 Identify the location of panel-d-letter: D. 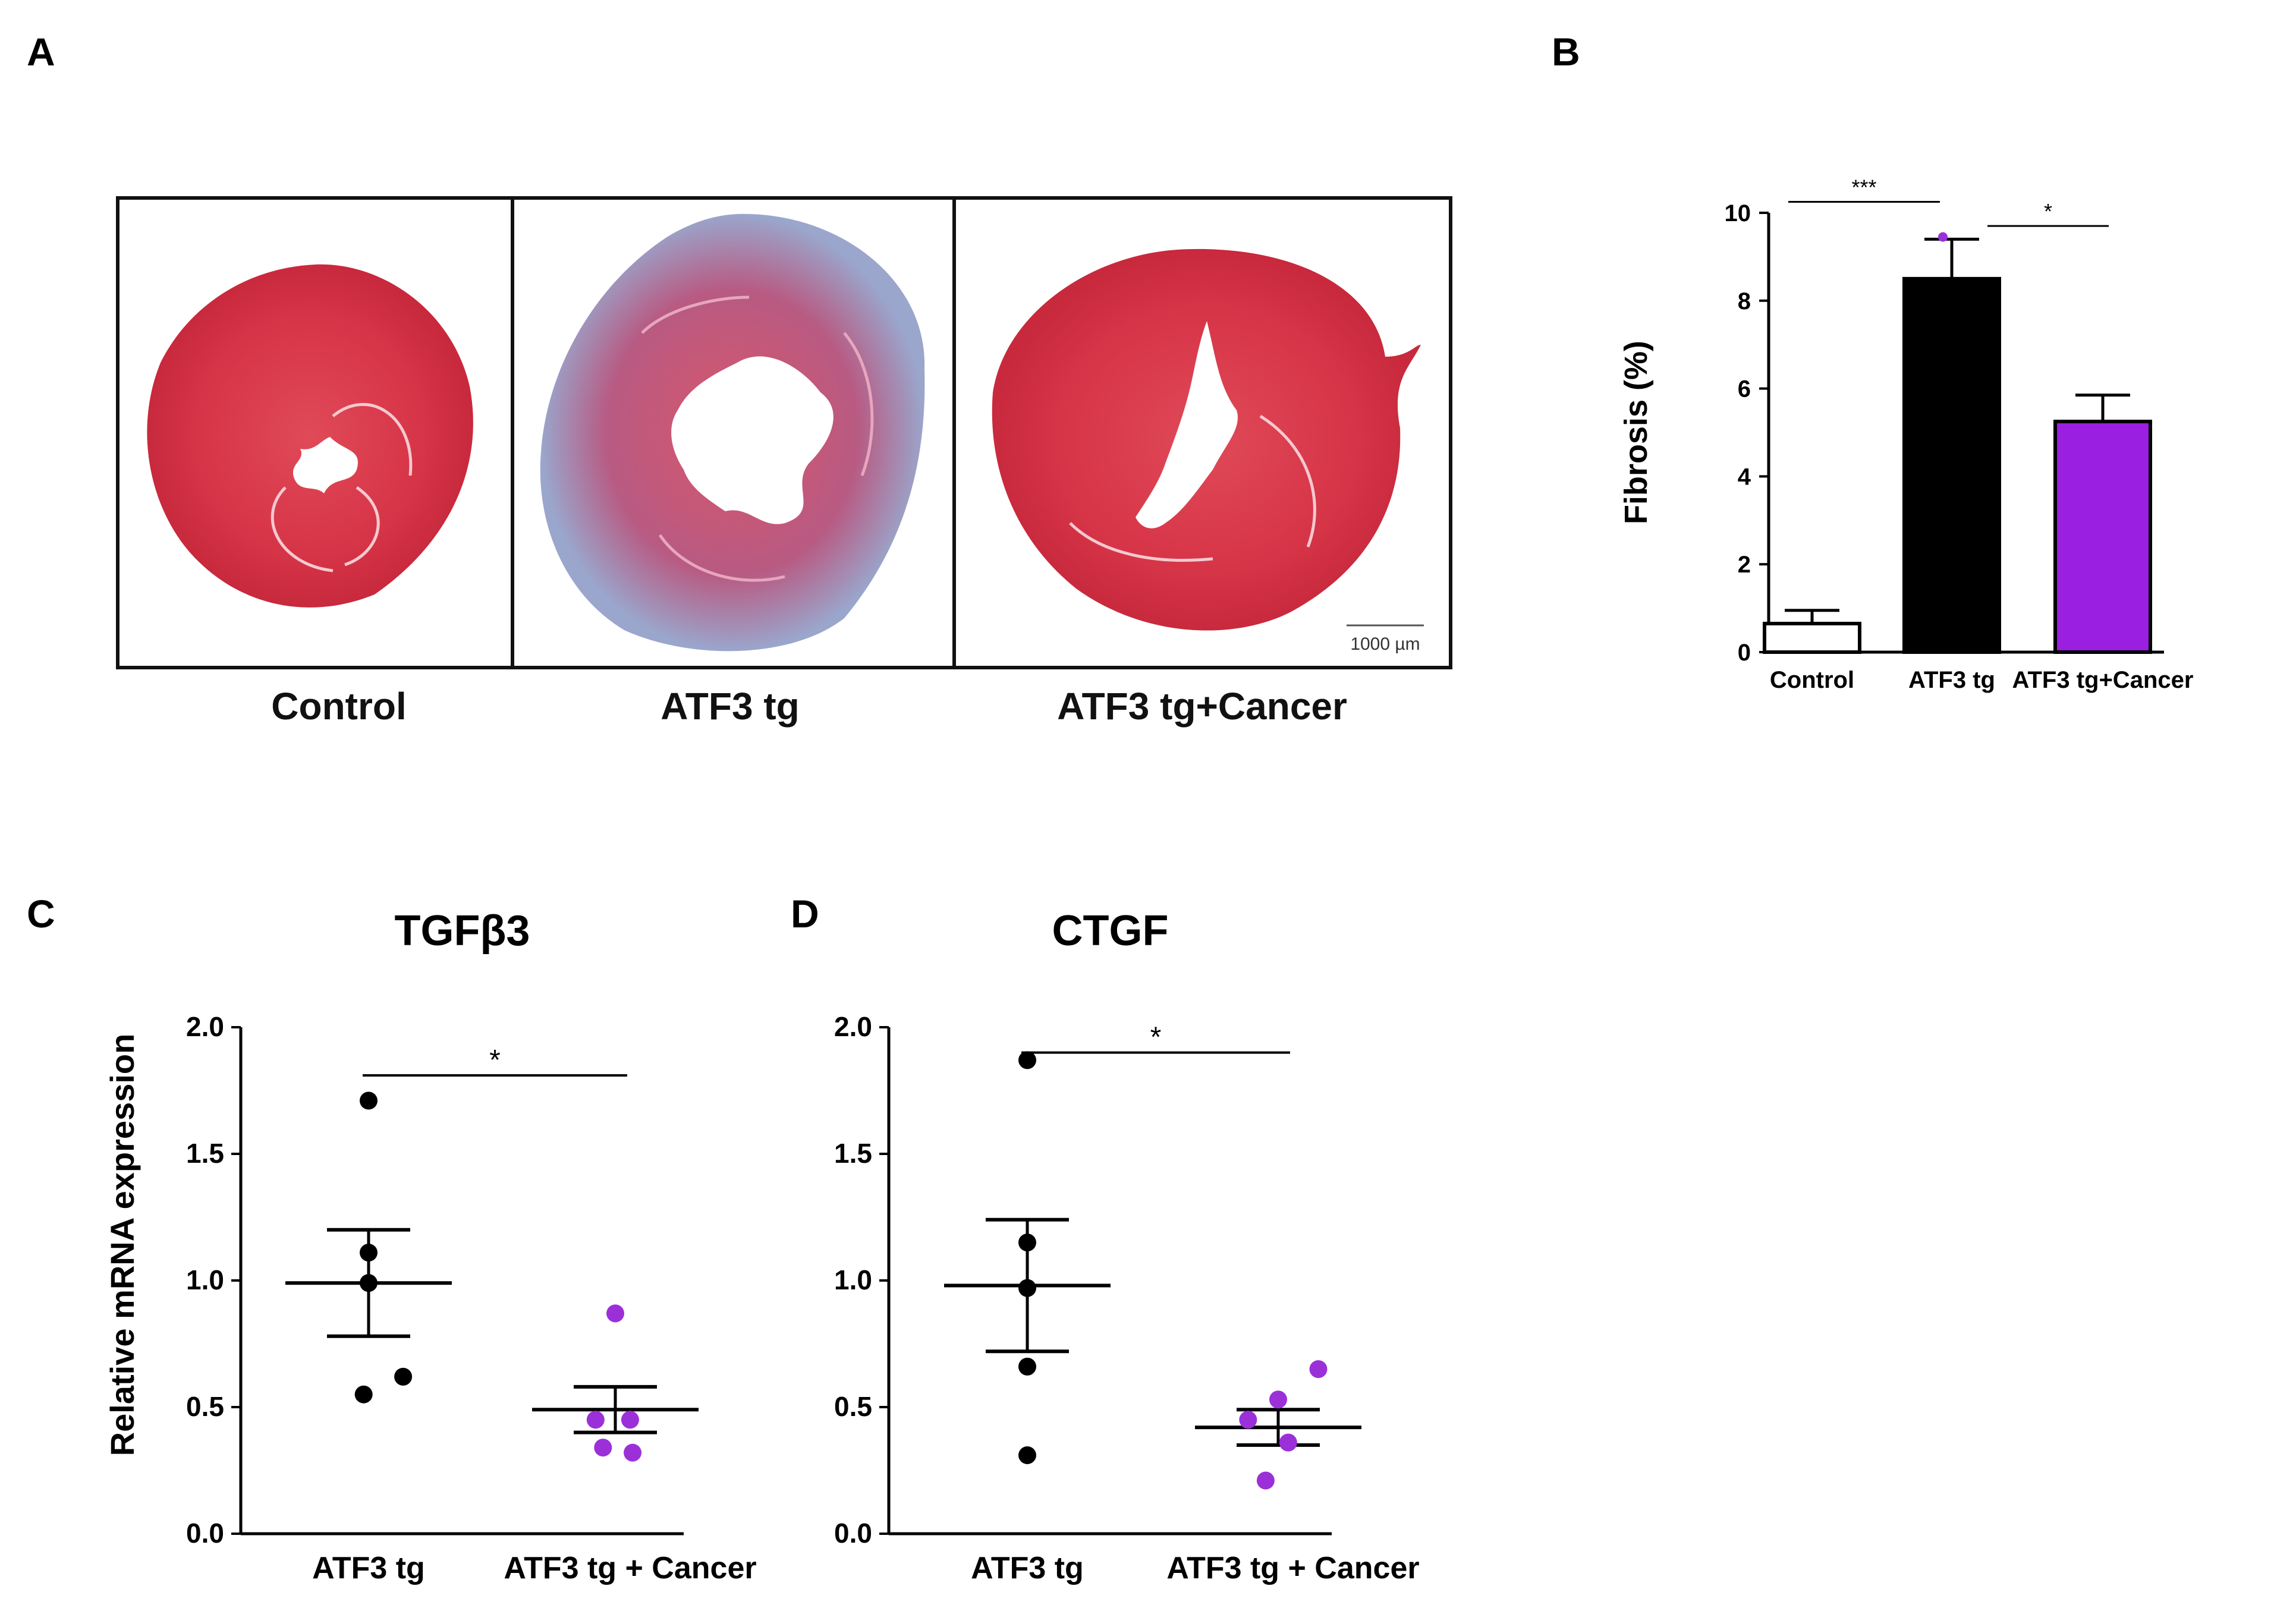
(805, 914).